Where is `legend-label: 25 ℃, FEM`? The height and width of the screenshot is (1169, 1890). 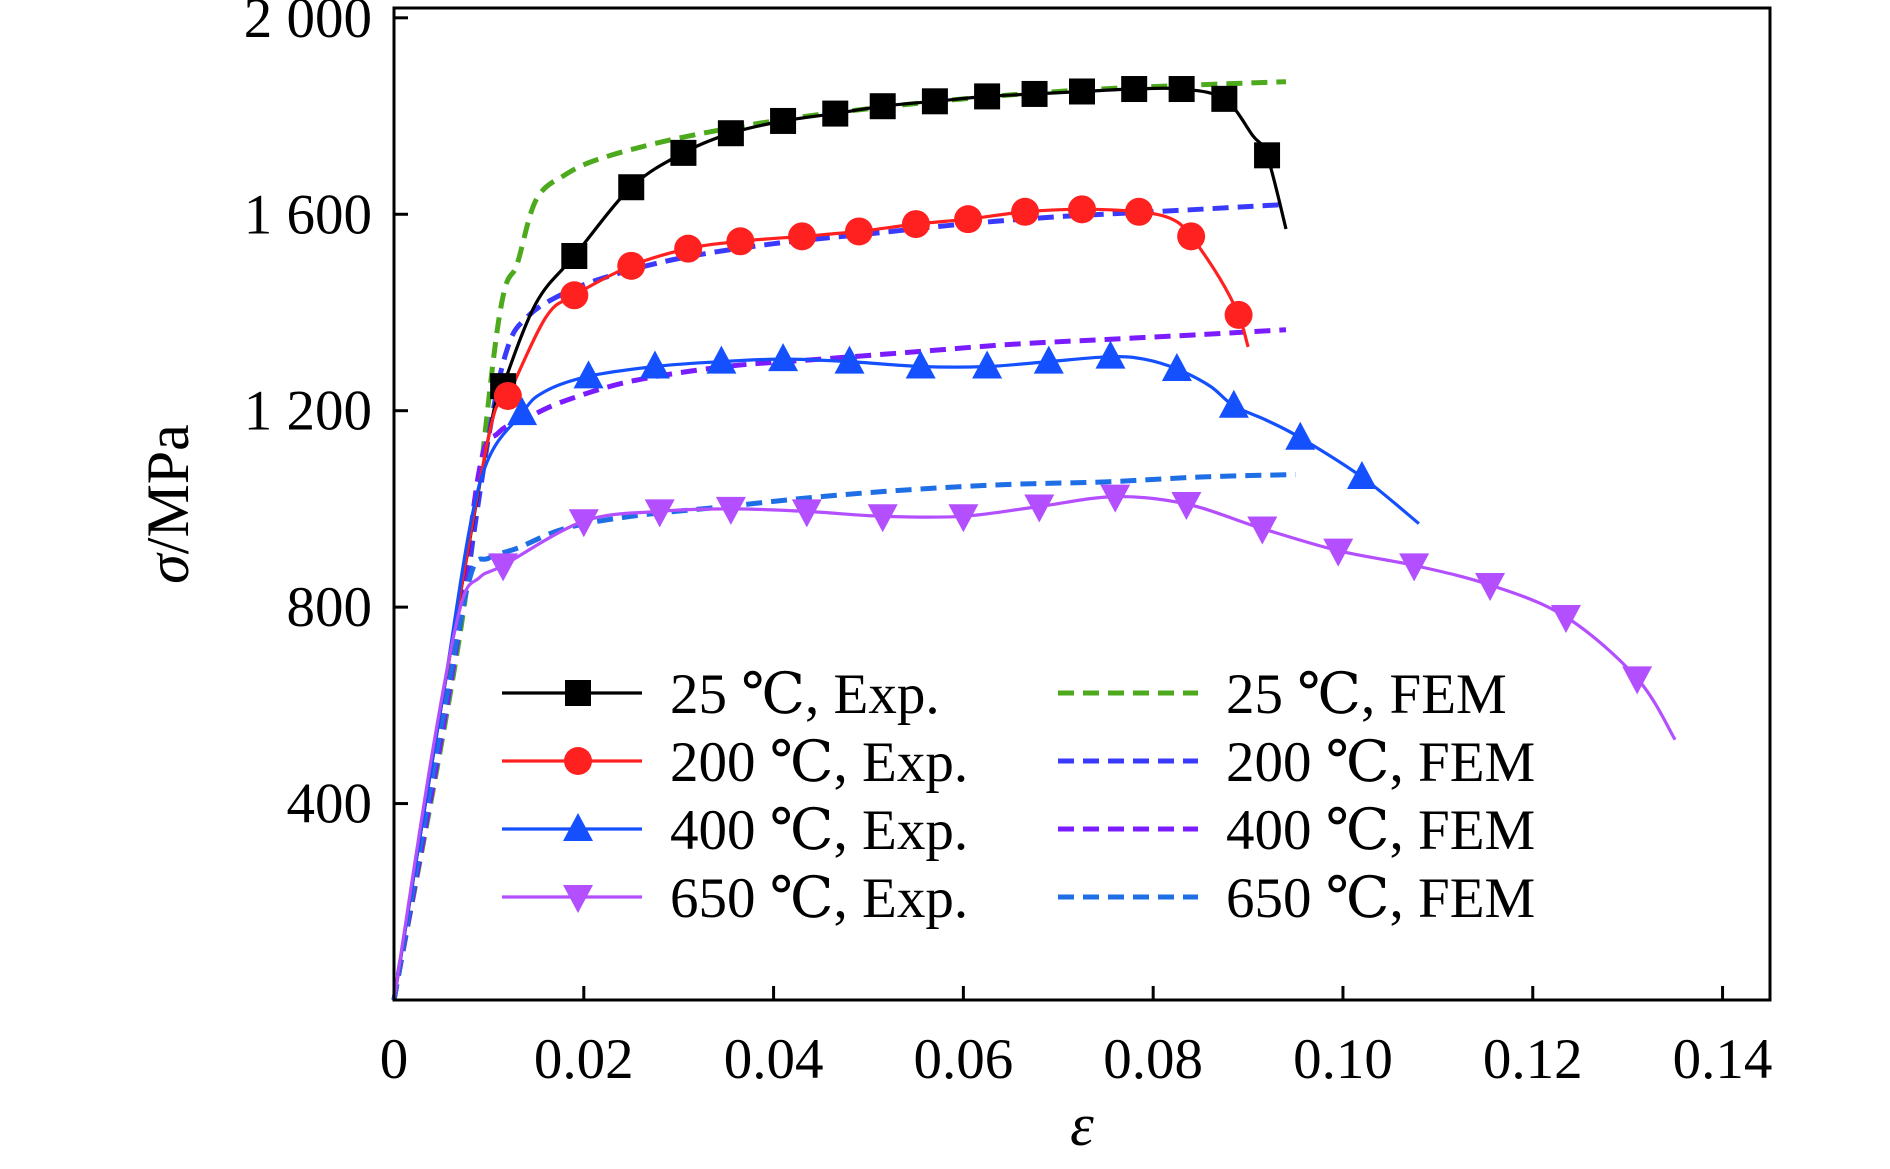 legend-label: 25 ℃, FEM is located at coordinates (1366, 694).